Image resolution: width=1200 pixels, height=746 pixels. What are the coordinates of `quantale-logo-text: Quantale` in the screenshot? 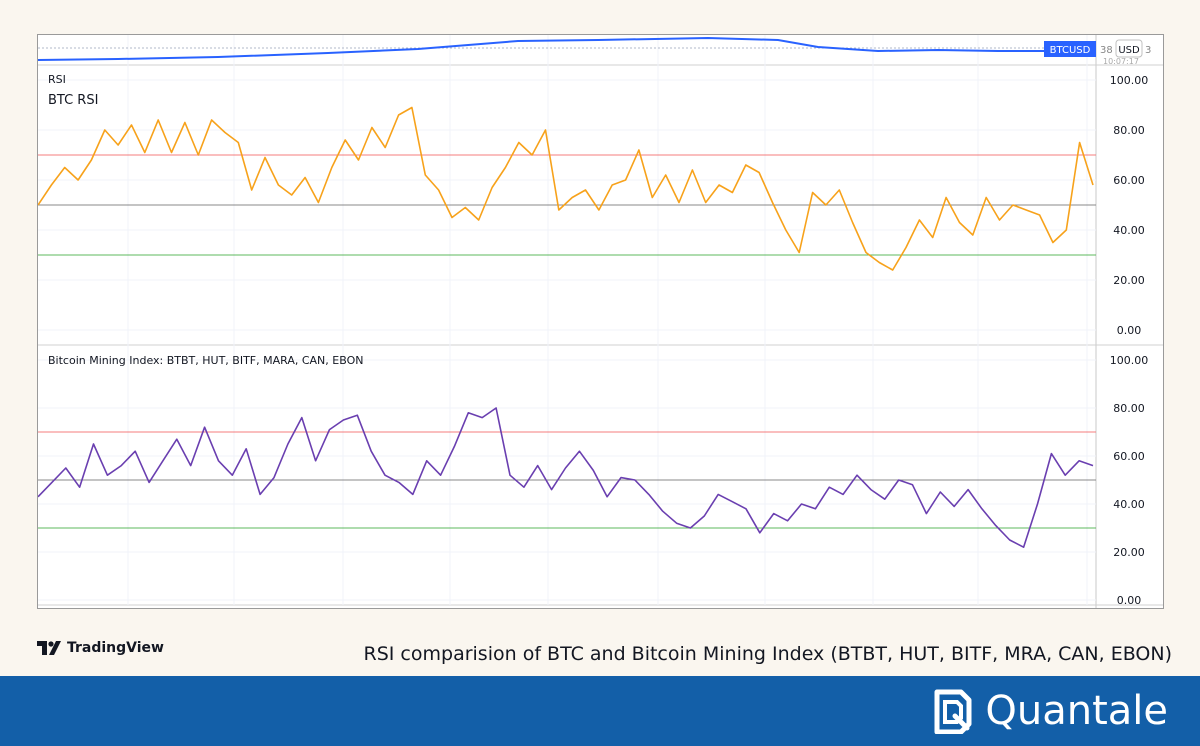 It's located at (1076, 711).